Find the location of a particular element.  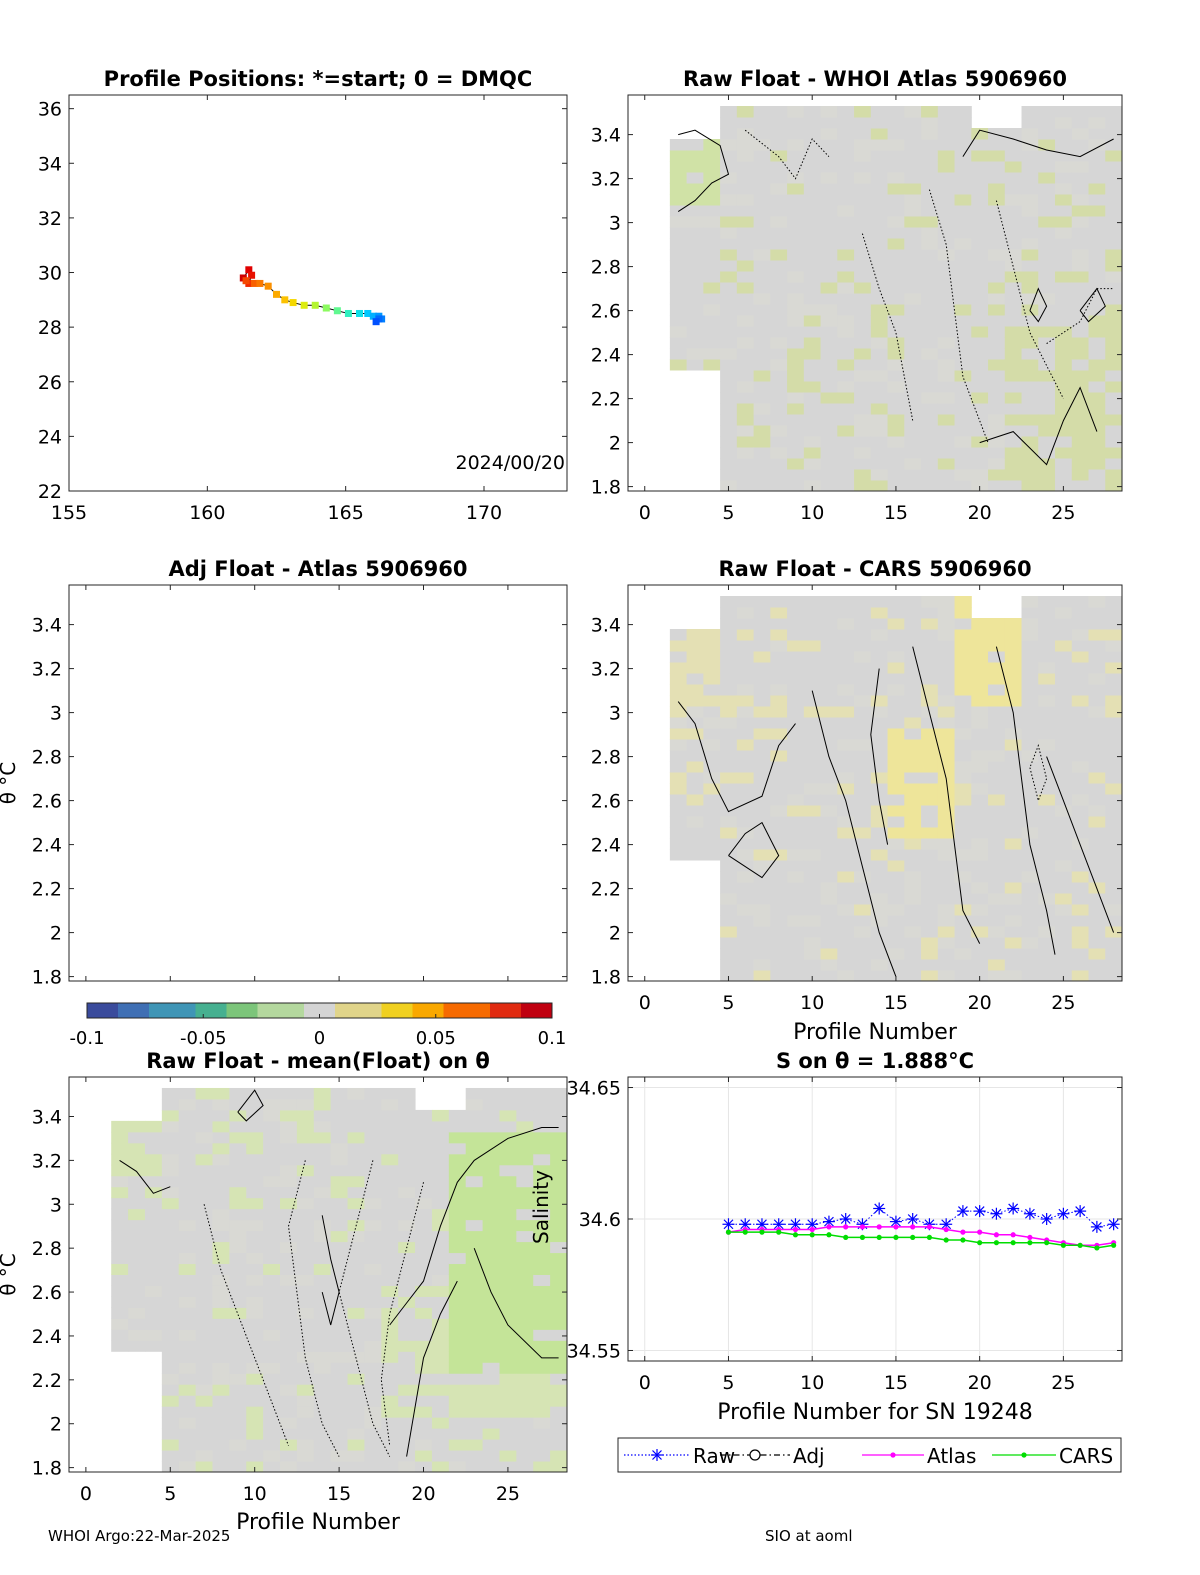

x-axis-label: Profile Number for SN 19248 is located at coordinates (874, 1412).